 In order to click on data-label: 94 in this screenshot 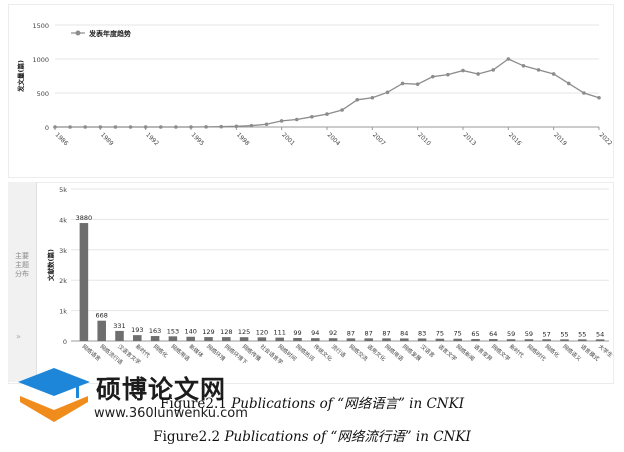, I will do `click(315, 333)`.